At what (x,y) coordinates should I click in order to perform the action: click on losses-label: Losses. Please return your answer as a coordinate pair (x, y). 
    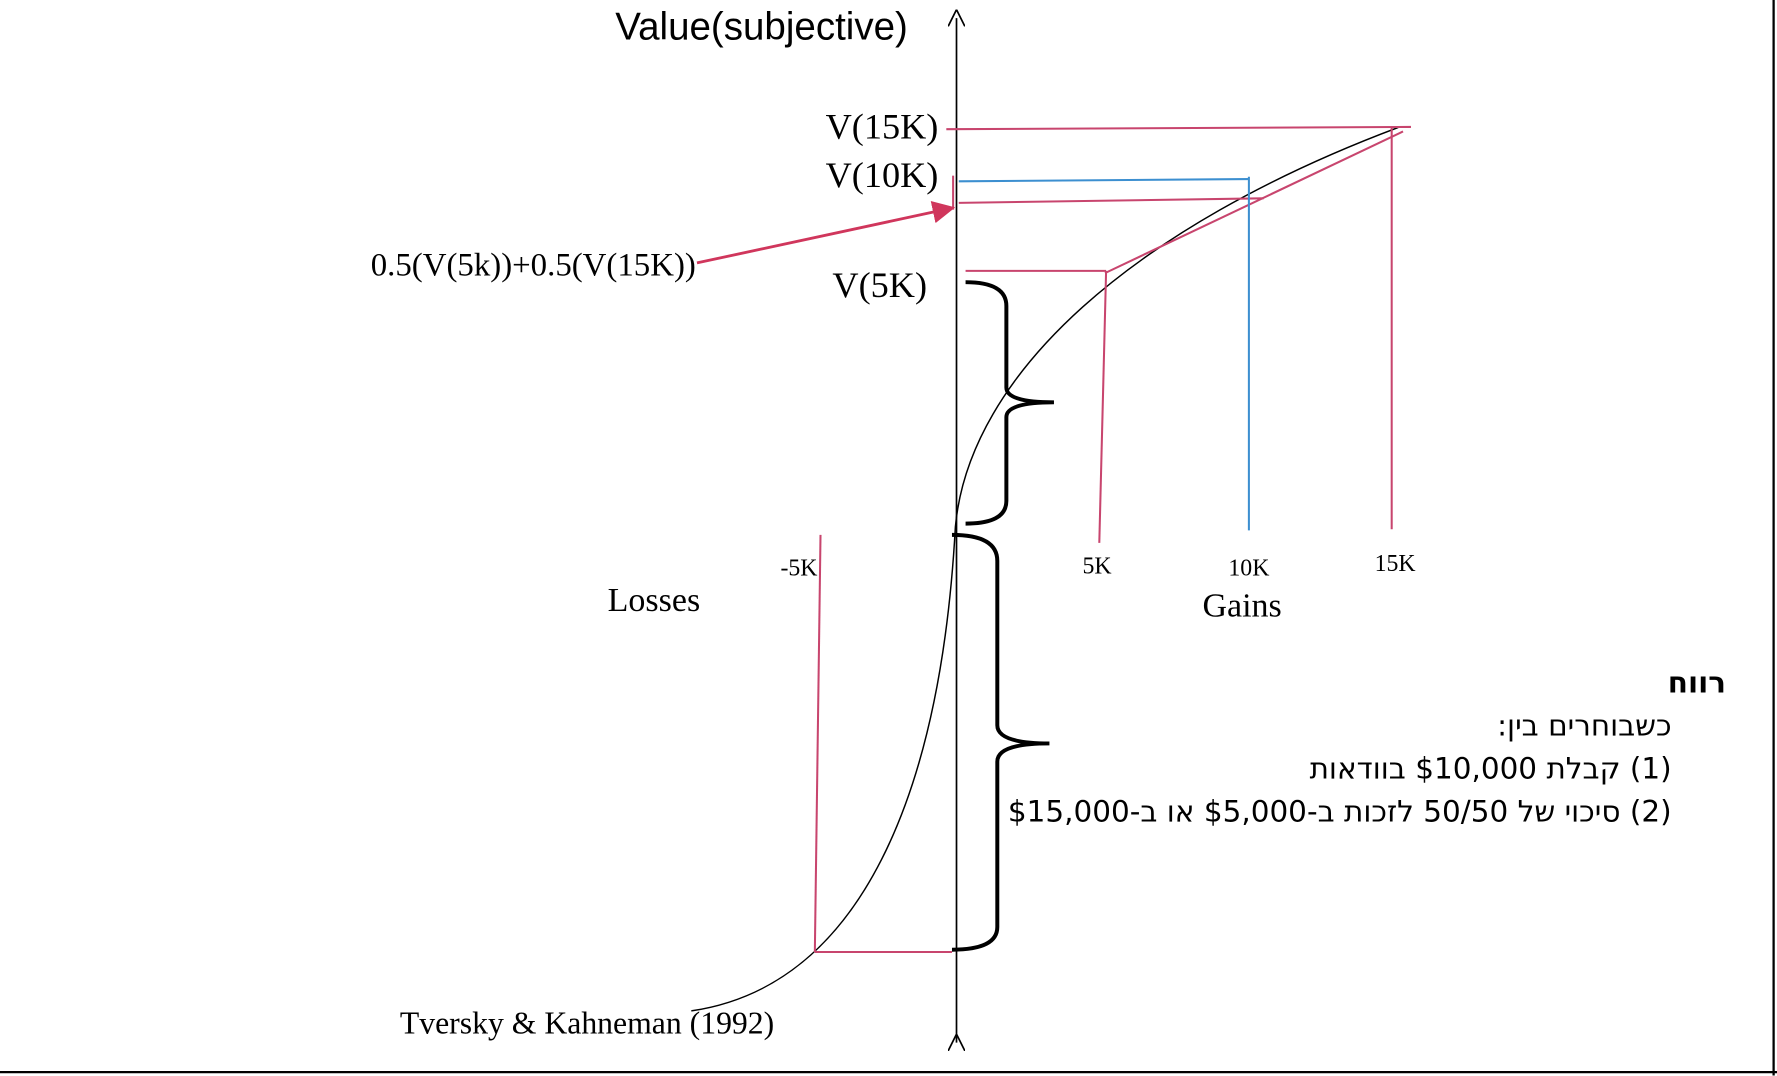
    Looking at the image, I should click on (654, 600).